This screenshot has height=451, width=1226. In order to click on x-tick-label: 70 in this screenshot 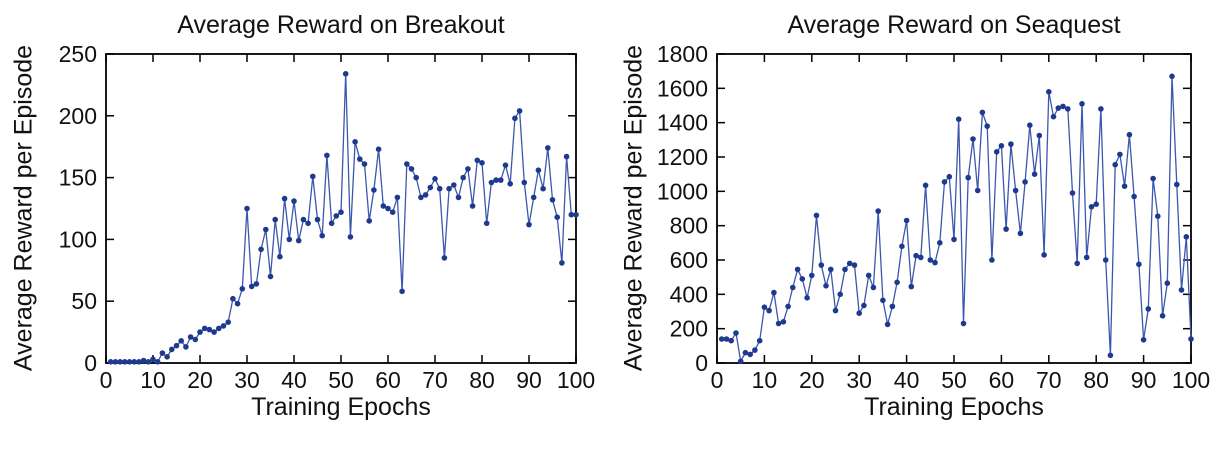, I will do `click(1049, 380)`.